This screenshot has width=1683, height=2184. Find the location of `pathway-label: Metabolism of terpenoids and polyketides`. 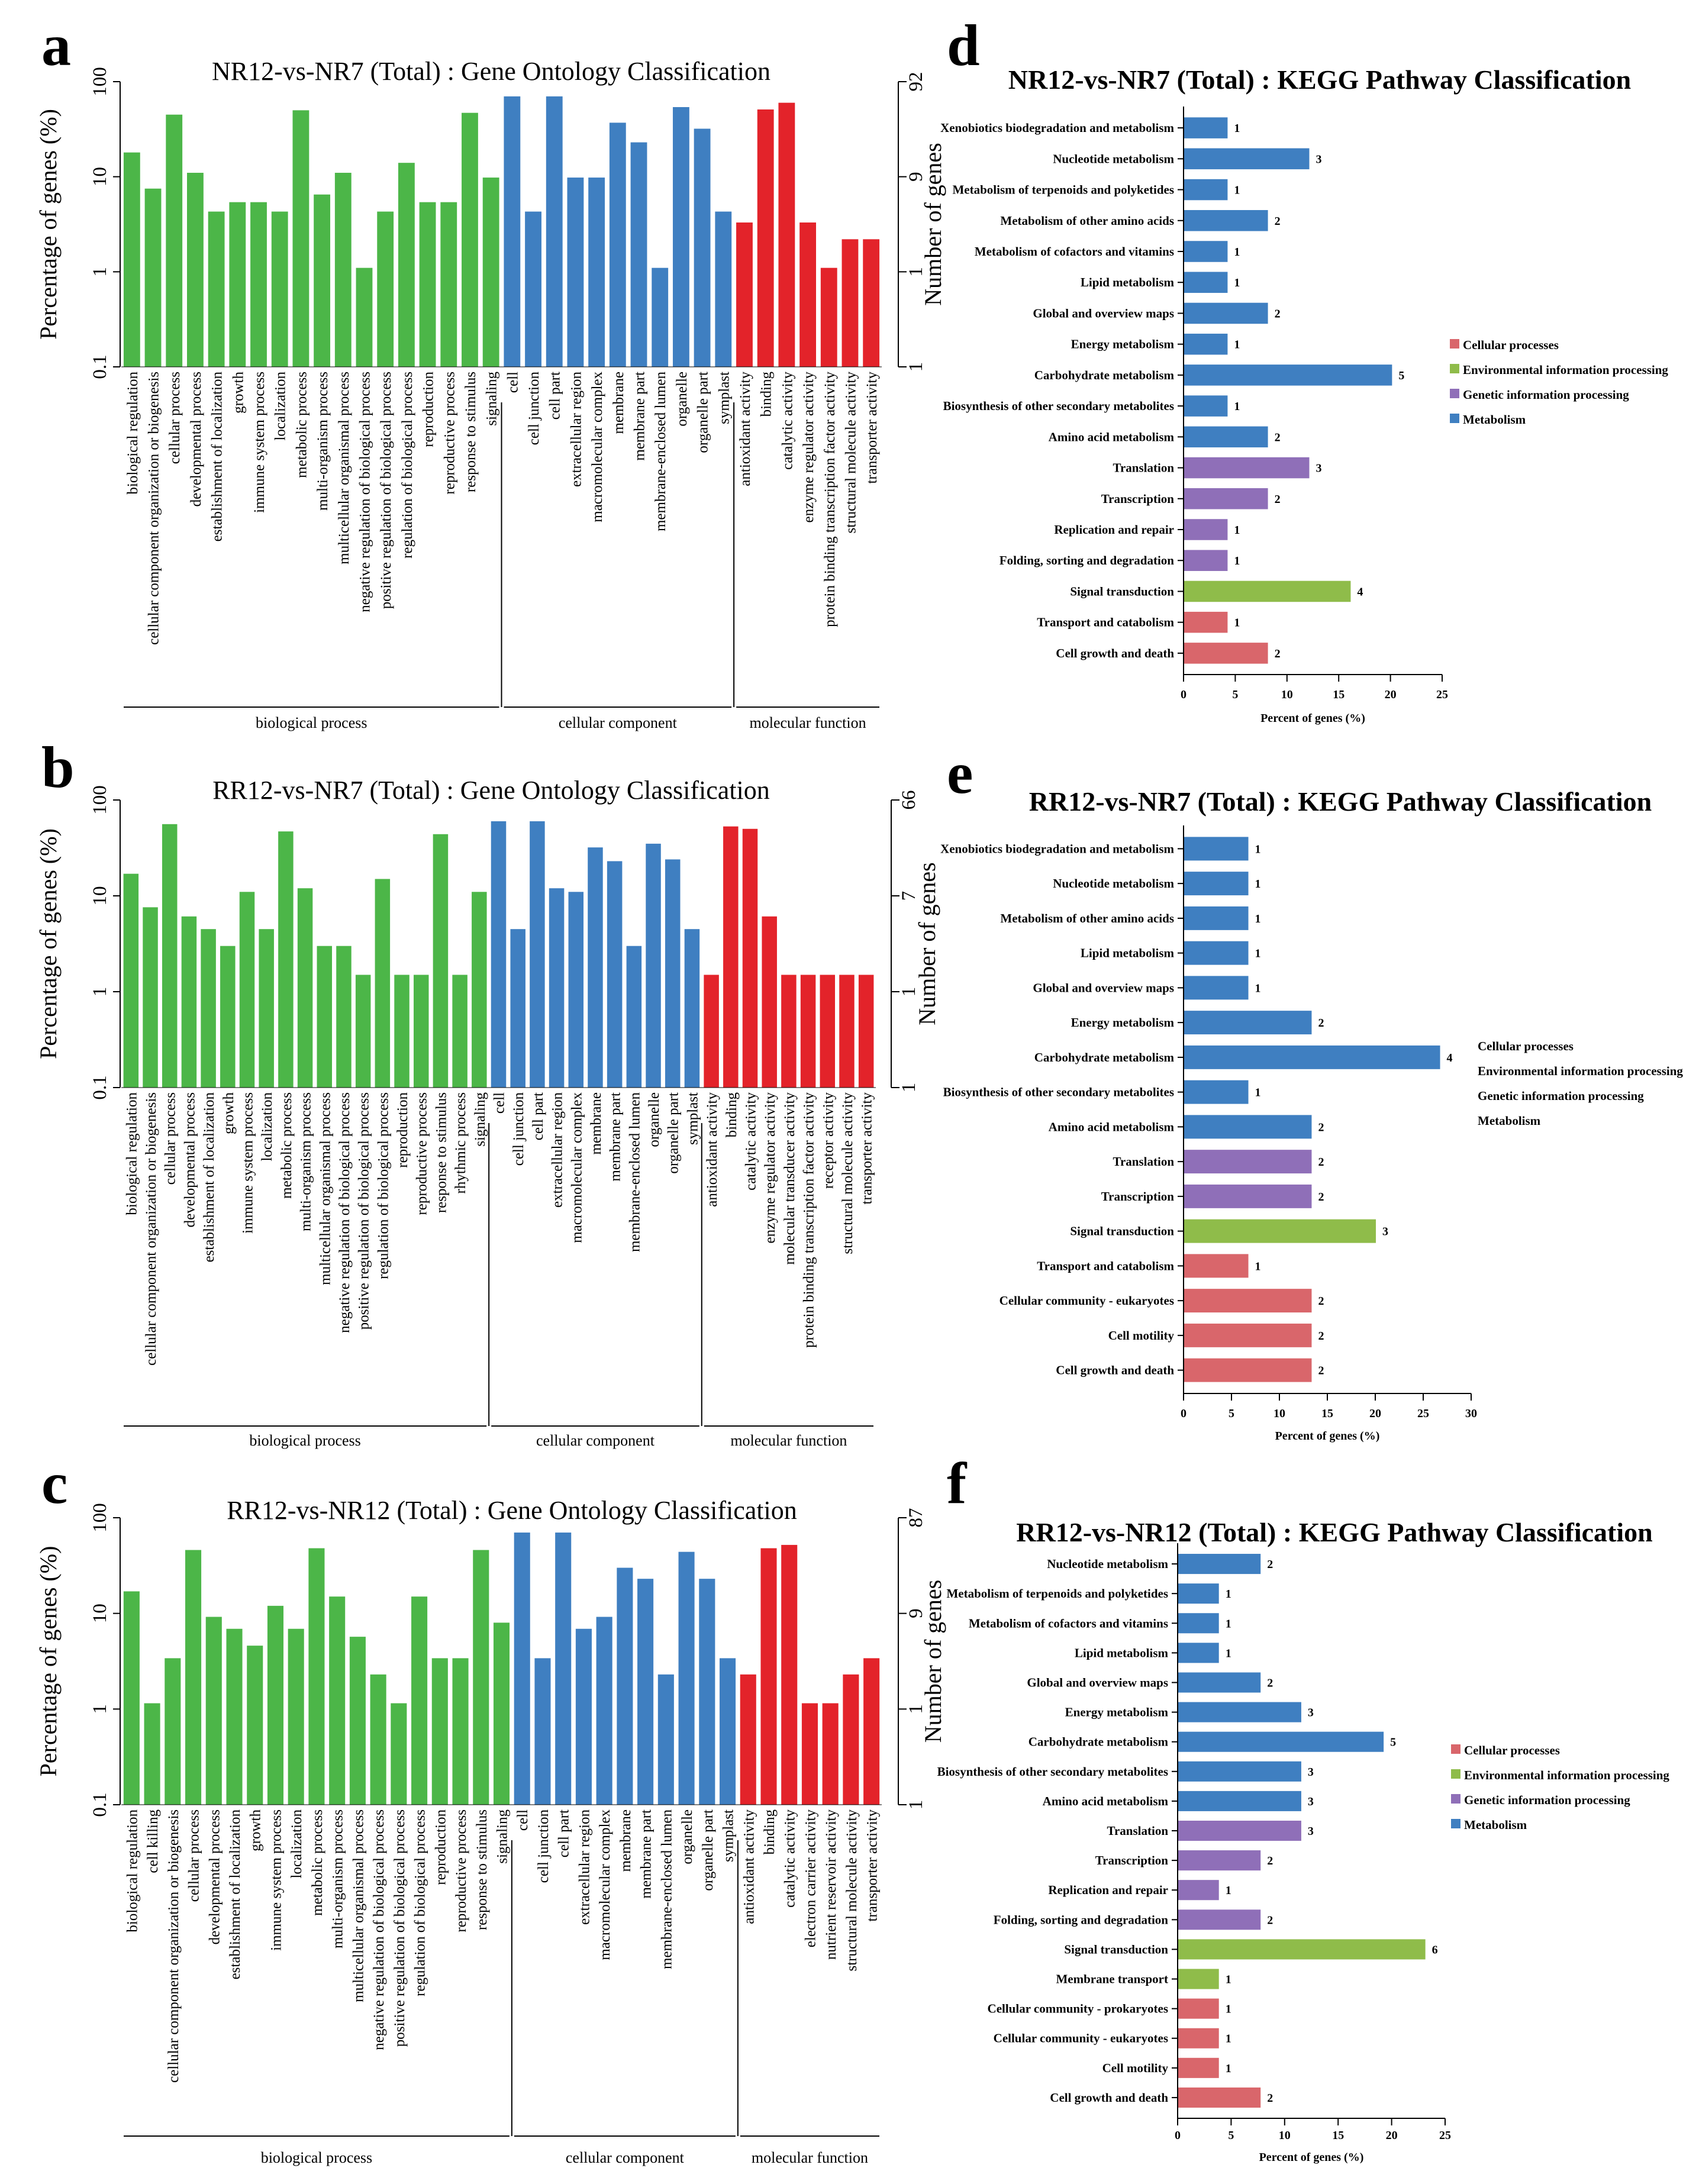

pathway-label: Metabolism of terpenoids and polyketides is located at coordinates (1063, 190).